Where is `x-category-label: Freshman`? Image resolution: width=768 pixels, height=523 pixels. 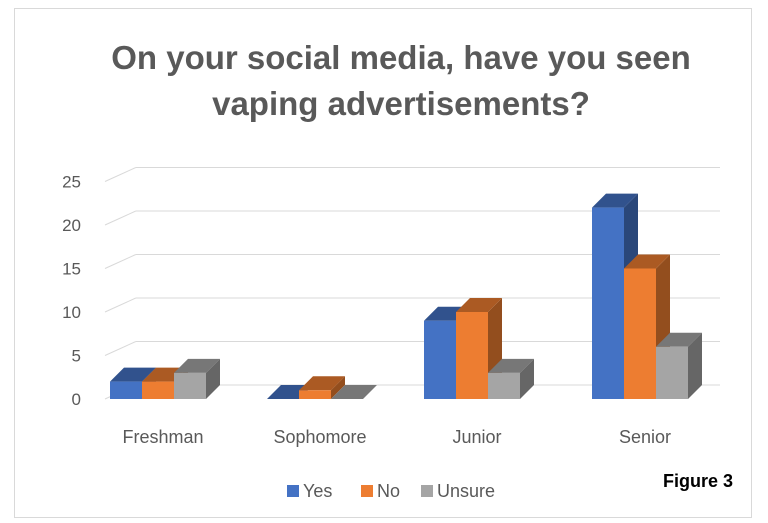
x-category-label: Freshman is located at coordinates (162, 437).